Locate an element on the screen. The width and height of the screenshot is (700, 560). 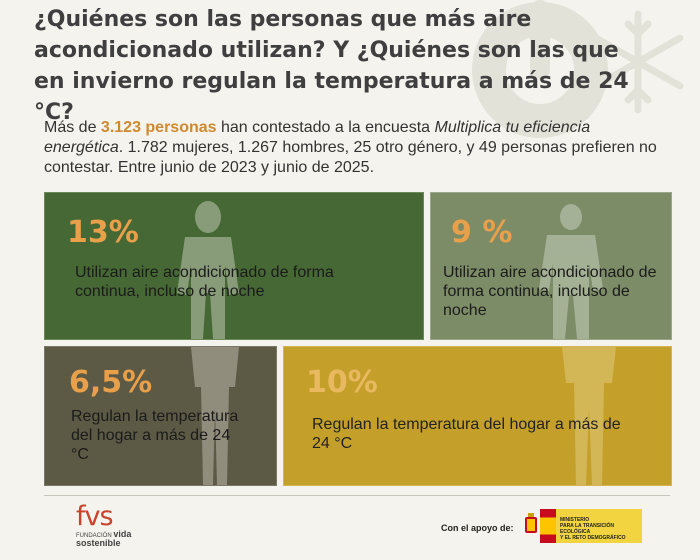
footer-divider is located at coordinates (357, 495).